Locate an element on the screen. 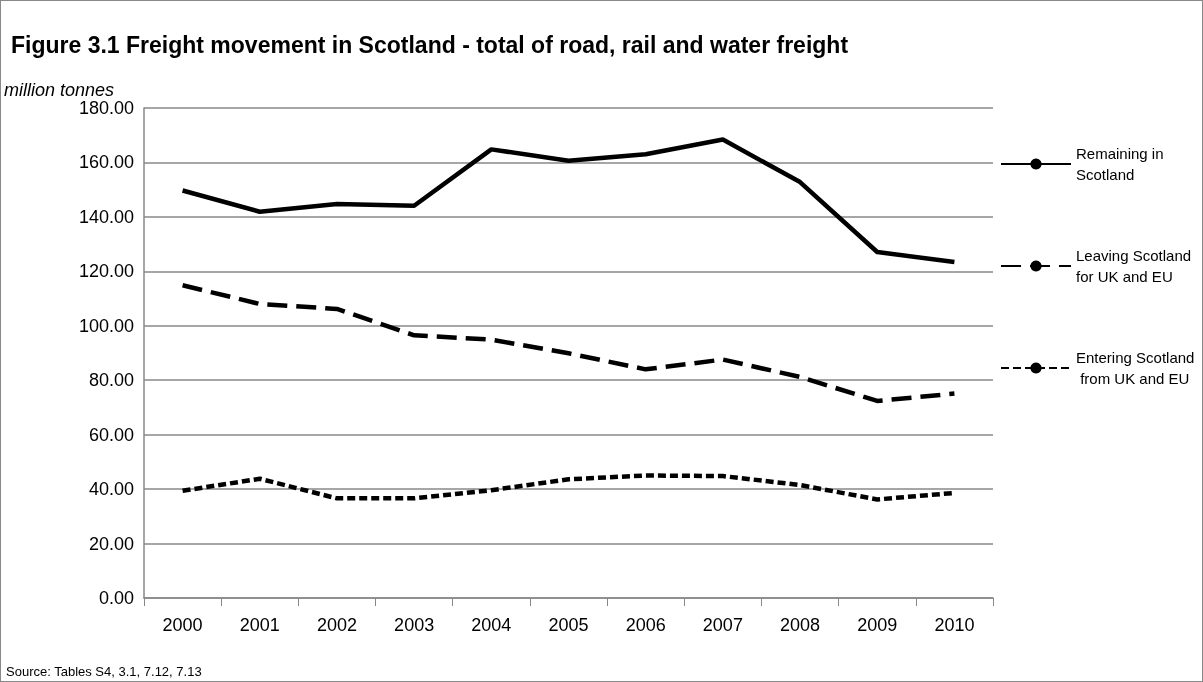 This screenshot has height=682, width=1203. y-tick-label: 100.00 is located at coordinates (106, 325).